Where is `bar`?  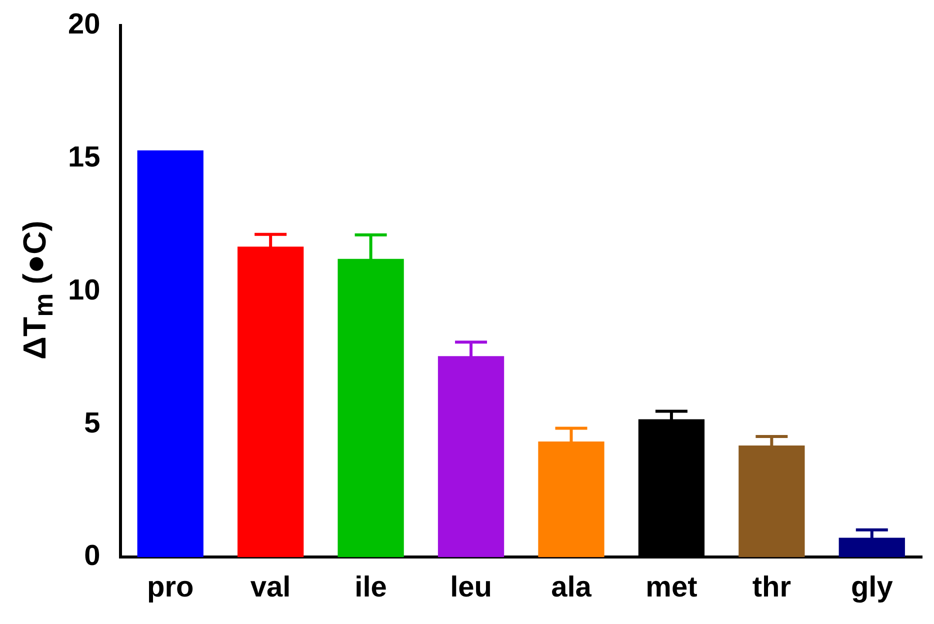
bar is located at coordinates (170, 354).